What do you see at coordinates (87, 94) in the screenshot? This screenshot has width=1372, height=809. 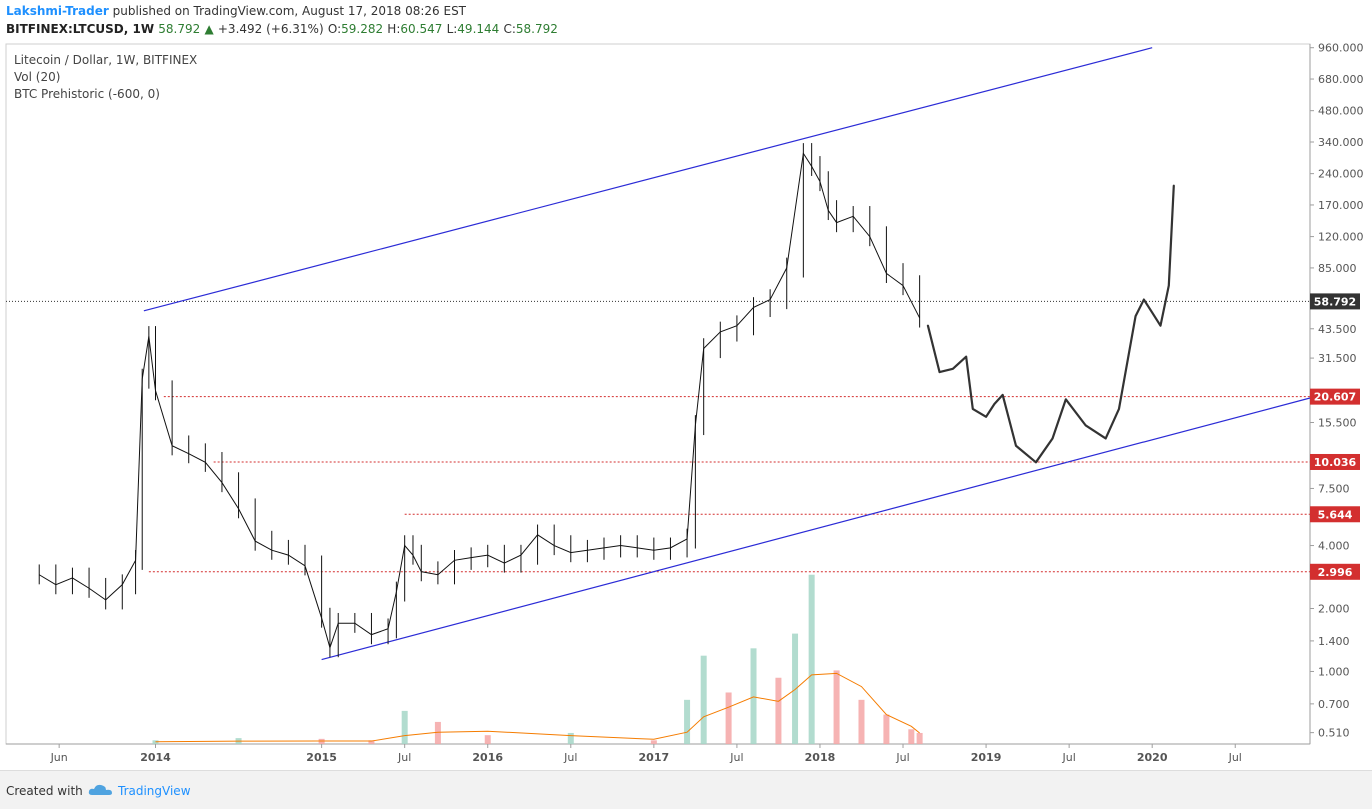 I see `legend-indicator: BTC Prehistoric (-600, 0)` at bounding box center [87, 94].